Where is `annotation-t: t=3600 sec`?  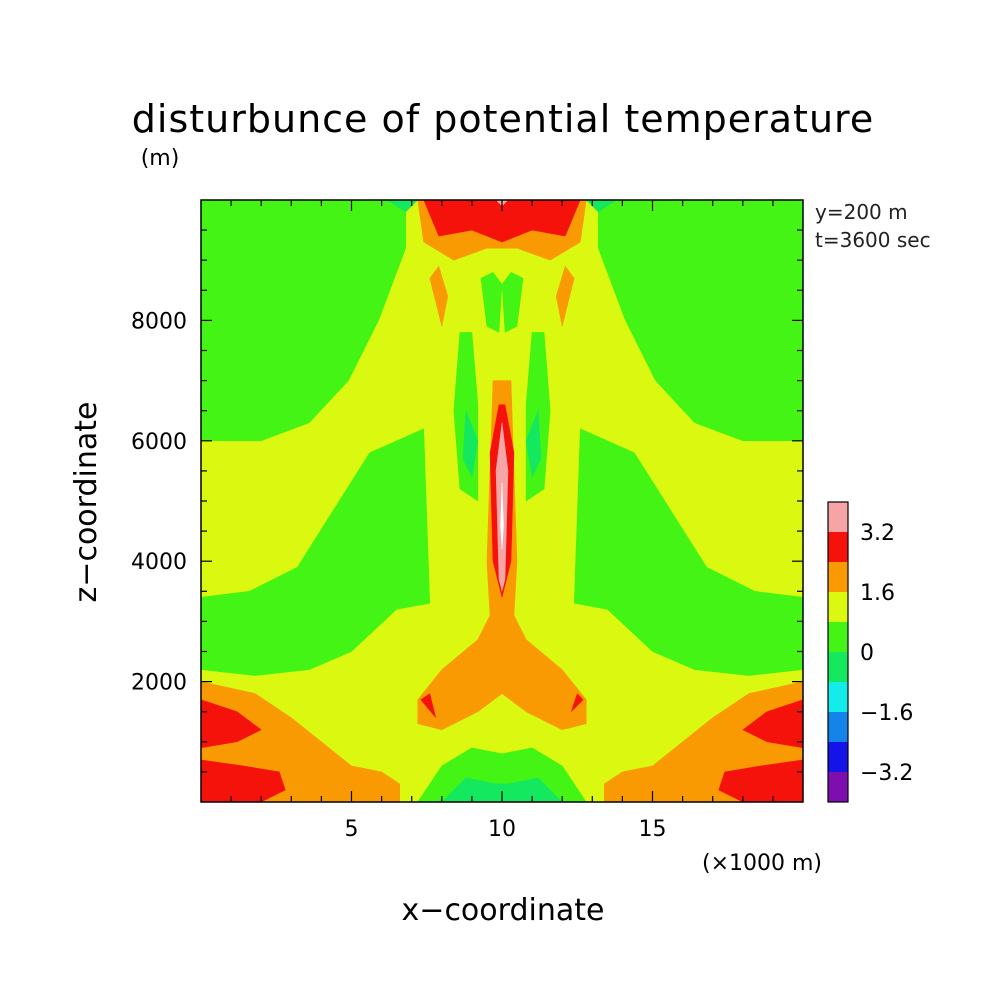 annotation-t: t=3600 sec is located at coordinates (873, 240).